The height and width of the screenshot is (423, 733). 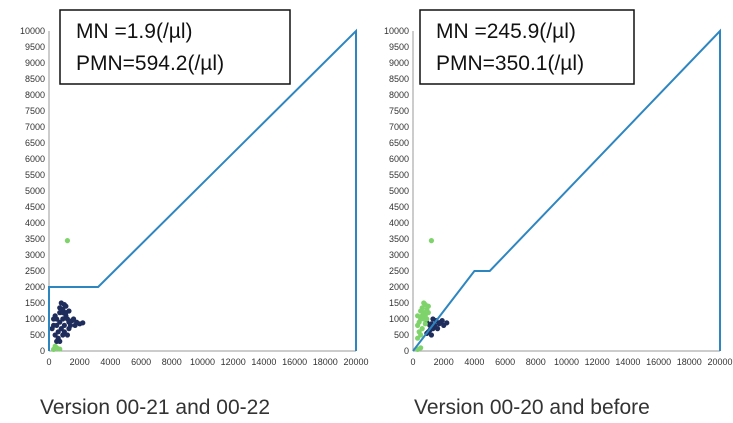 What do you see at coordinates (35, 79) in the screenshot?
I see `left-y-tick-label: 8500` at bounding box center [35, 79].